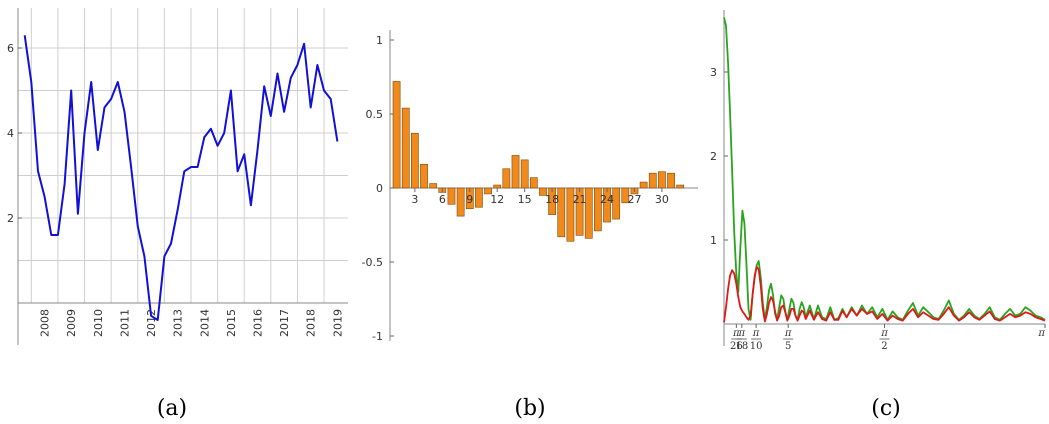 The width and height of the screenshot is (1049, 424). What do you see at coordinates (884, 346) in the screenshot?
I see `x-tick-denominator: 2` at bounding box center [884, 346].